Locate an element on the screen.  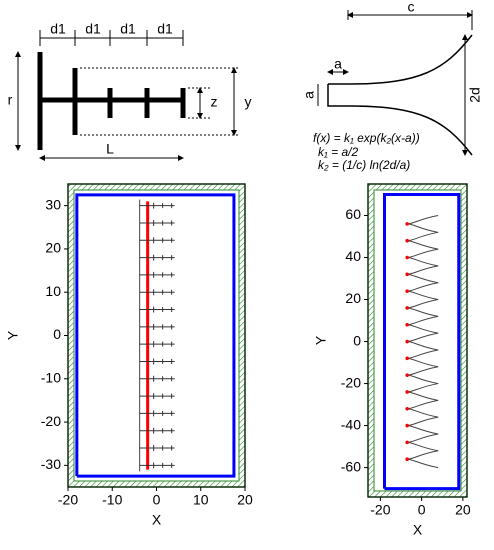
formula: k₂ = (1/c) ln(2d/a) is located at coordinates (364, 165).